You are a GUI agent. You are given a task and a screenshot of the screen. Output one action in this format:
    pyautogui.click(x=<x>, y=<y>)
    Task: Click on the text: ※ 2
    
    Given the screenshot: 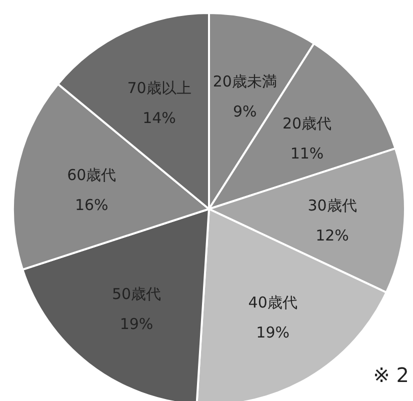 What is the action you would take?
    pyautogui.click(x=391, y=375)
    